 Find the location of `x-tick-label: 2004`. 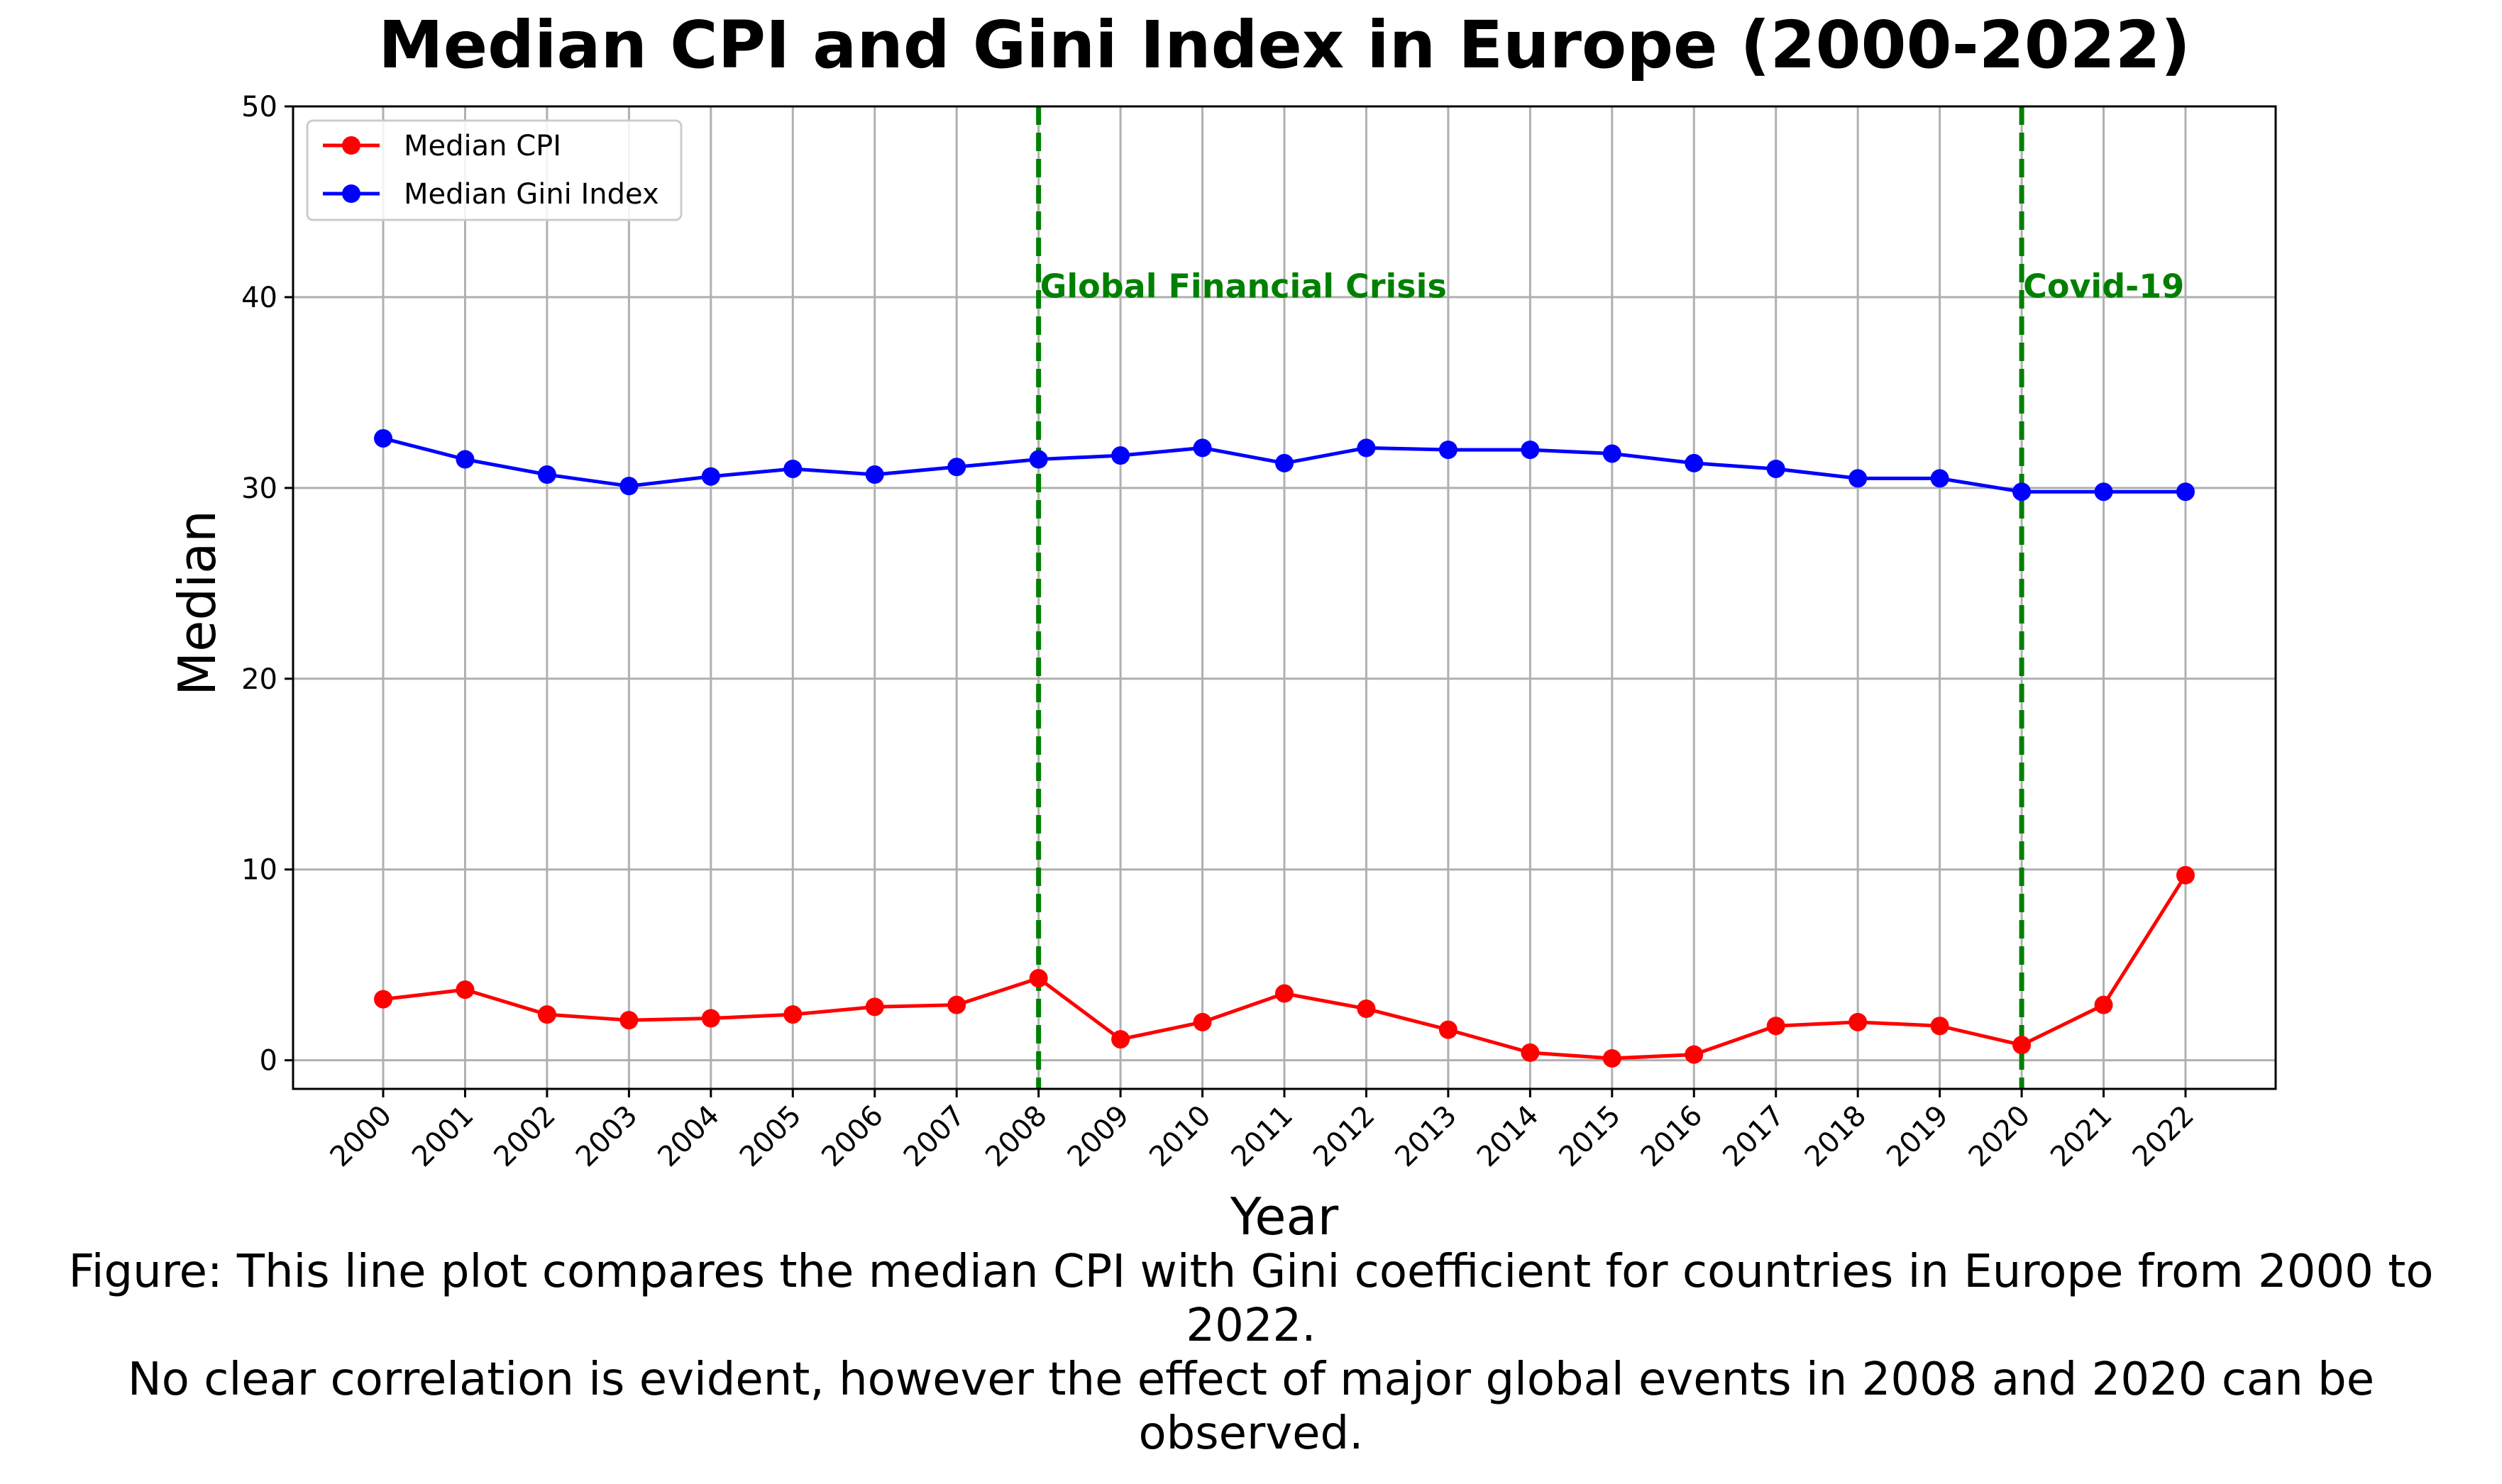

x-tick-label: 2004 is located at coordinates (689, 1137).